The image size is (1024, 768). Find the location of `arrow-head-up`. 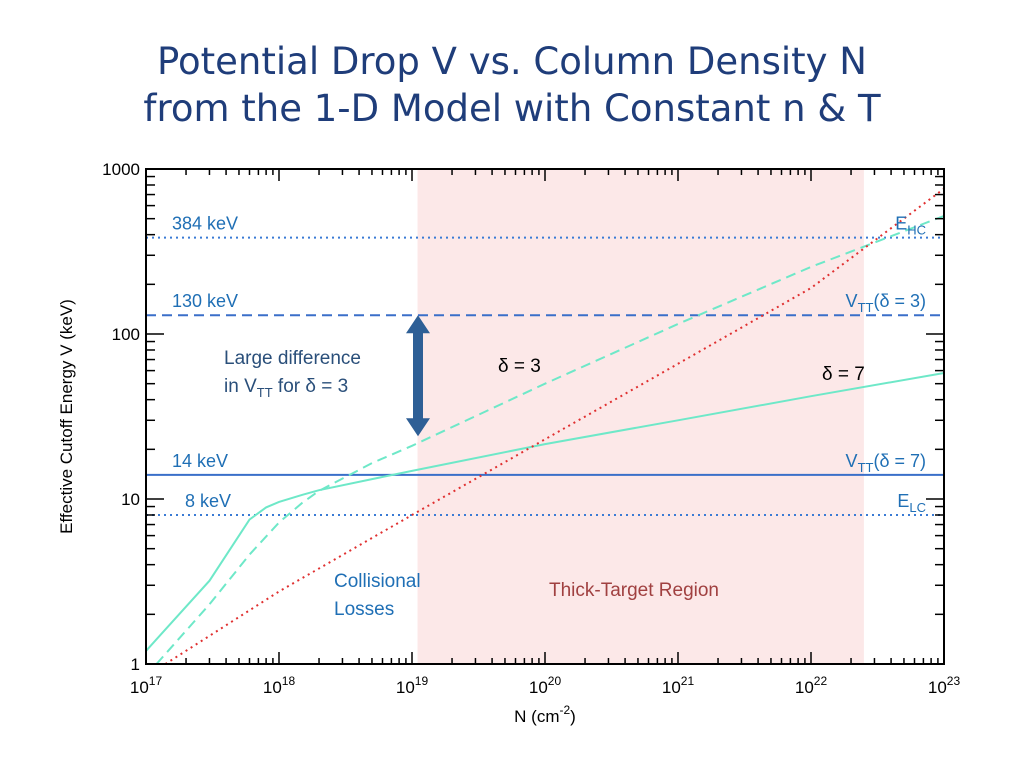

arrow-head-up is located at coordinates (418, 324).